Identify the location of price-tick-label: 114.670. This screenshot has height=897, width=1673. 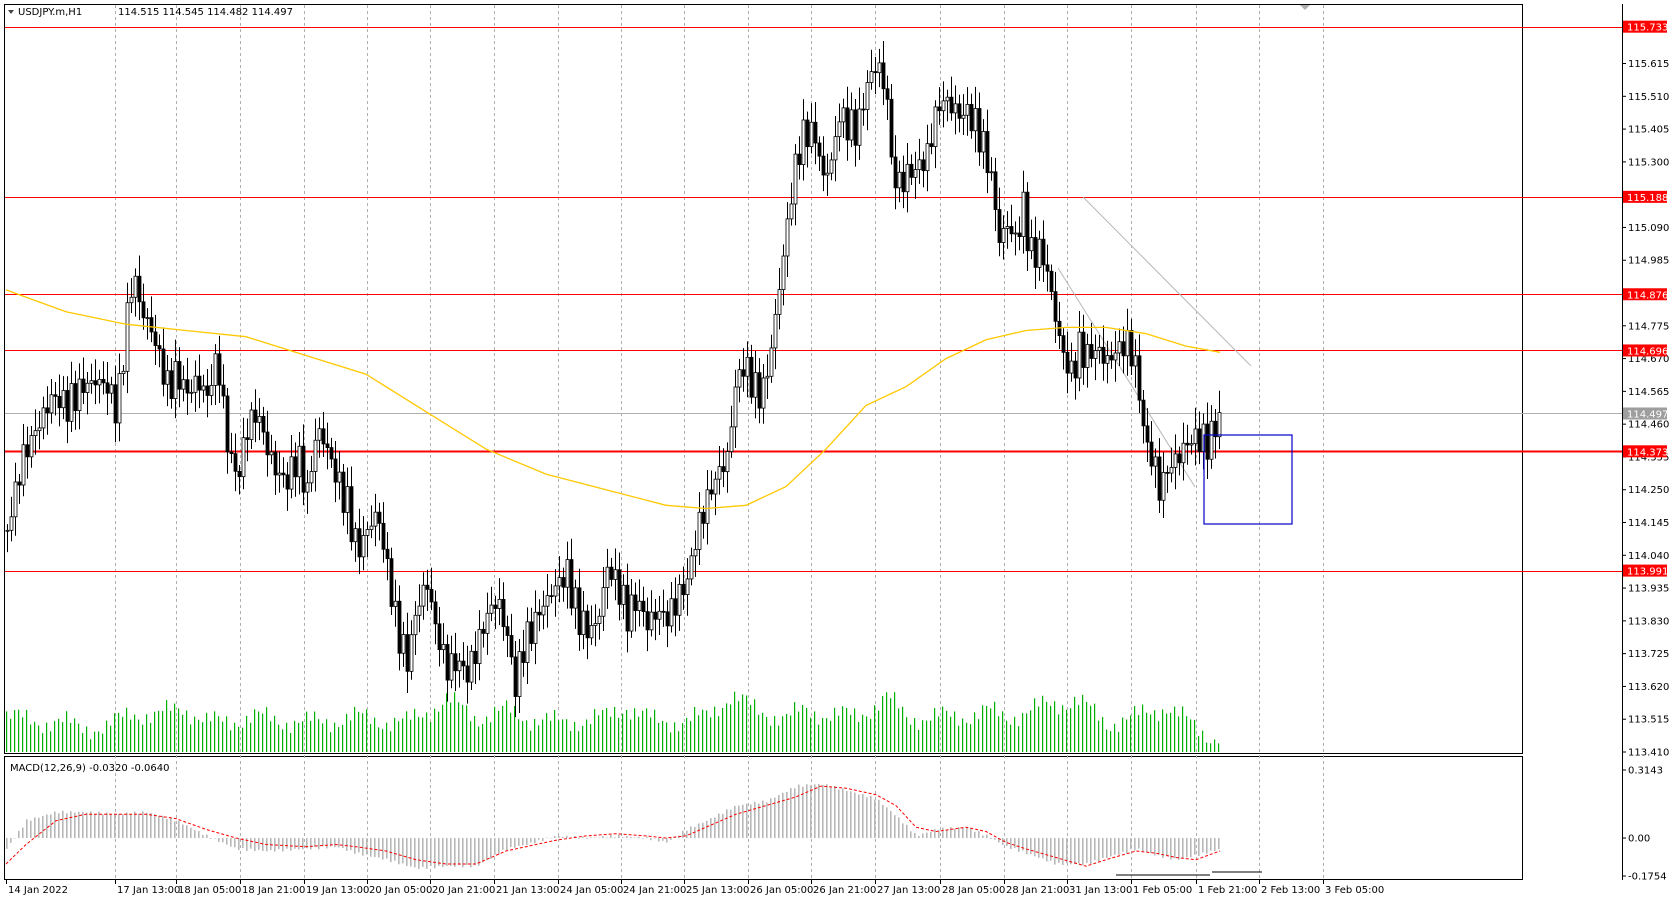
(1648, 359).